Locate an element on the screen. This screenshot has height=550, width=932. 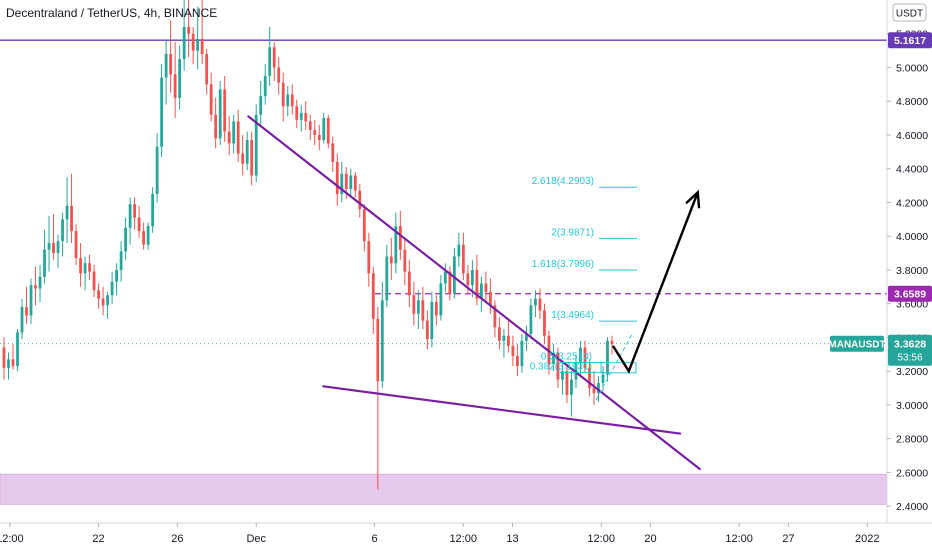
symbol-tag is located at coordinates (857, 343).